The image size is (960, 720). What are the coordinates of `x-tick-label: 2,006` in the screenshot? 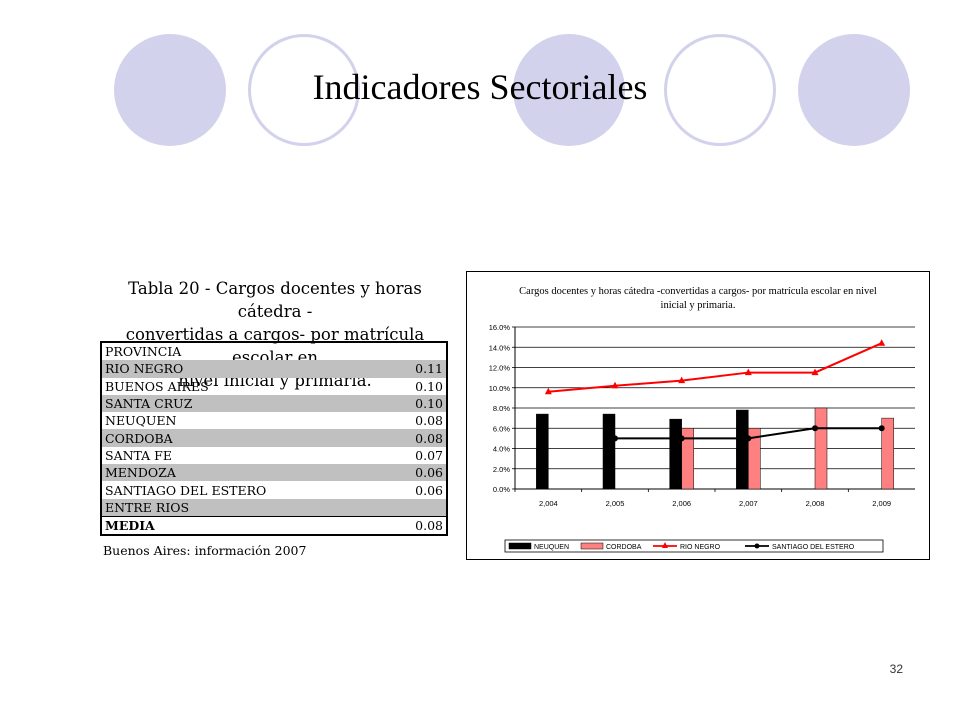 It's located at (681, 503).